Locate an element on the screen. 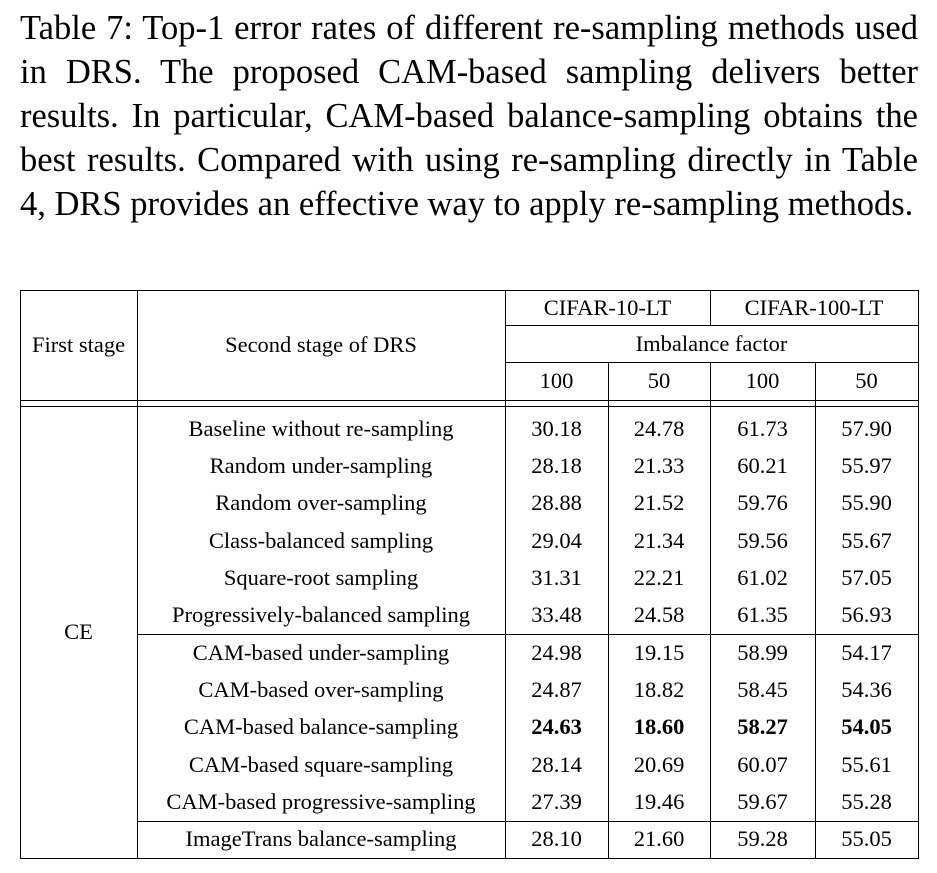 The height and width of the screenshot is (873, 937). value-cell: 28.14 is located at coordinates (556, 764).